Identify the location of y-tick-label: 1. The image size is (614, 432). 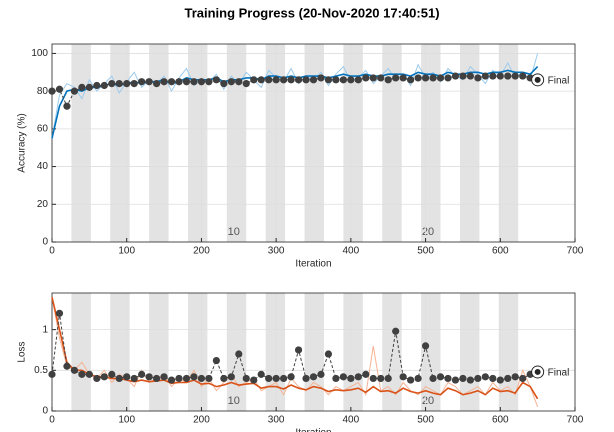
(45, 329).